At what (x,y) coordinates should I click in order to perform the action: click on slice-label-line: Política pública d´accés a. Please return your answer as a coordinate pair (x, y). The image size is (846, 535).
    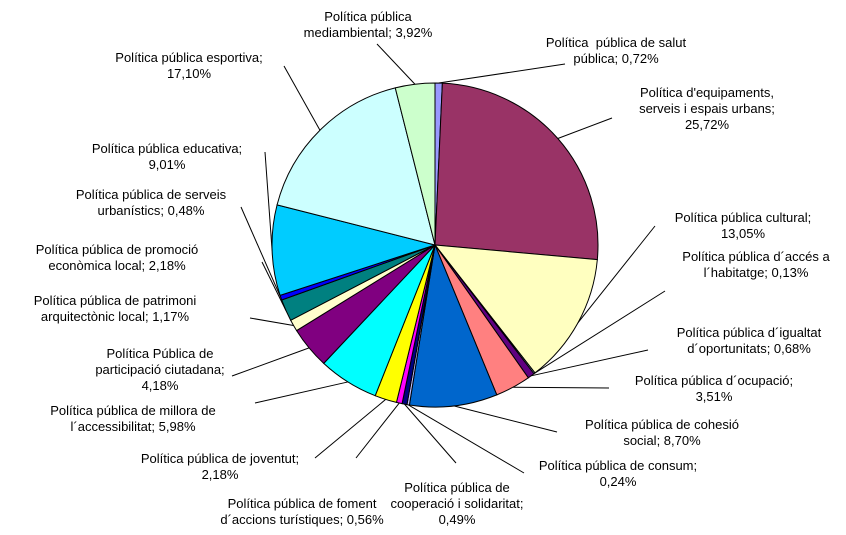
    Looking at the image, I should click on (756, 256).